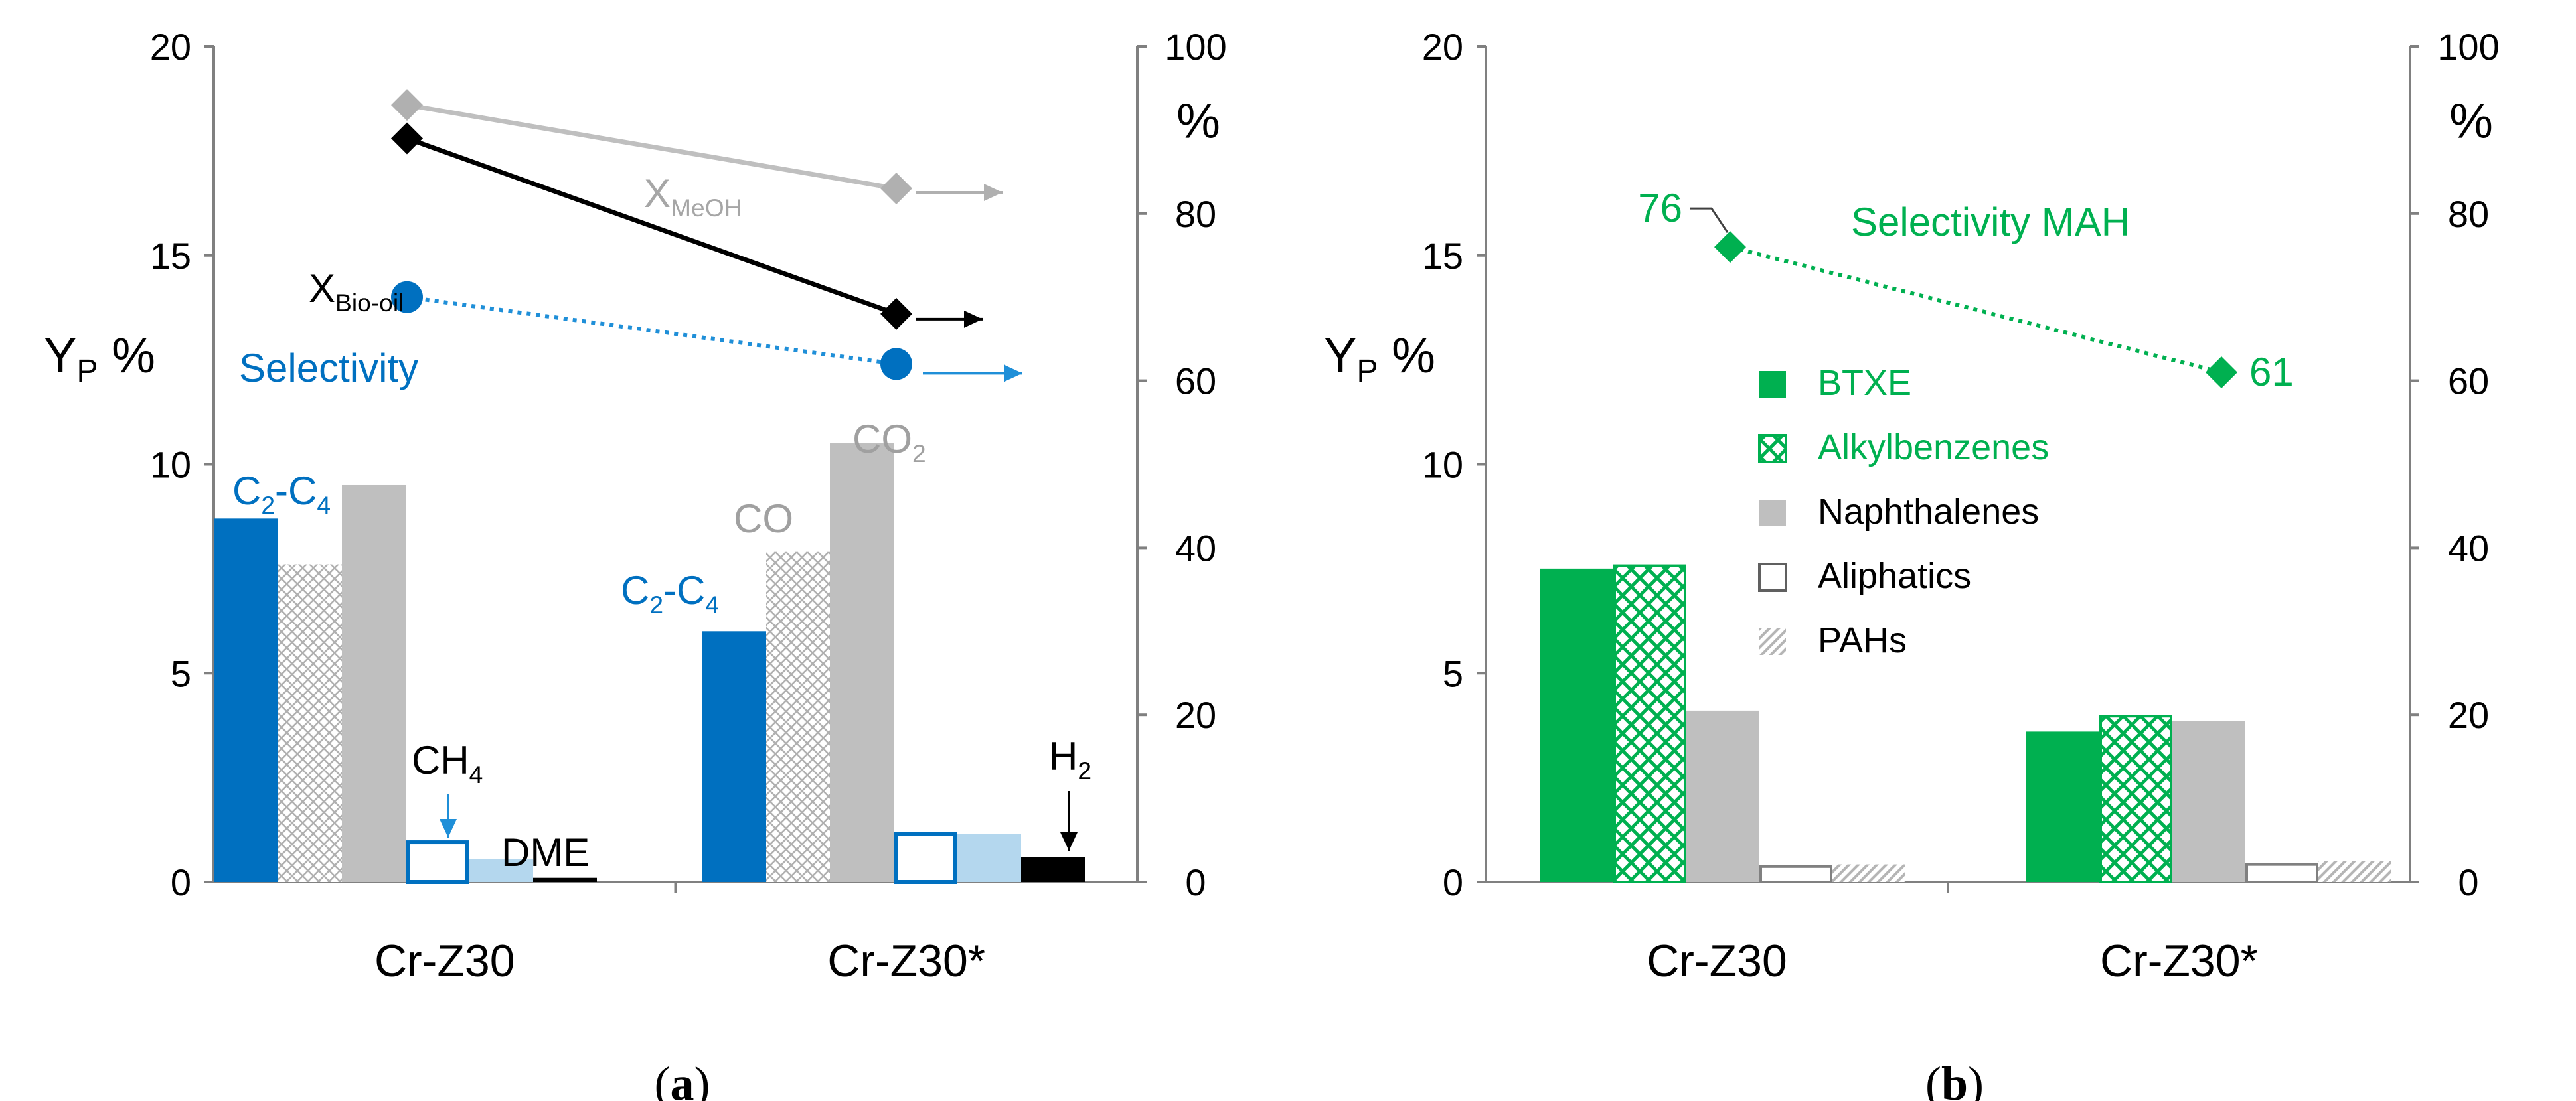 The height and width of the screenshot is (1101, 2576). What do you see at coordinates (1070, 759) in the screenshot?
I see `h2-label: H2` at bounding box center [1070, 759].